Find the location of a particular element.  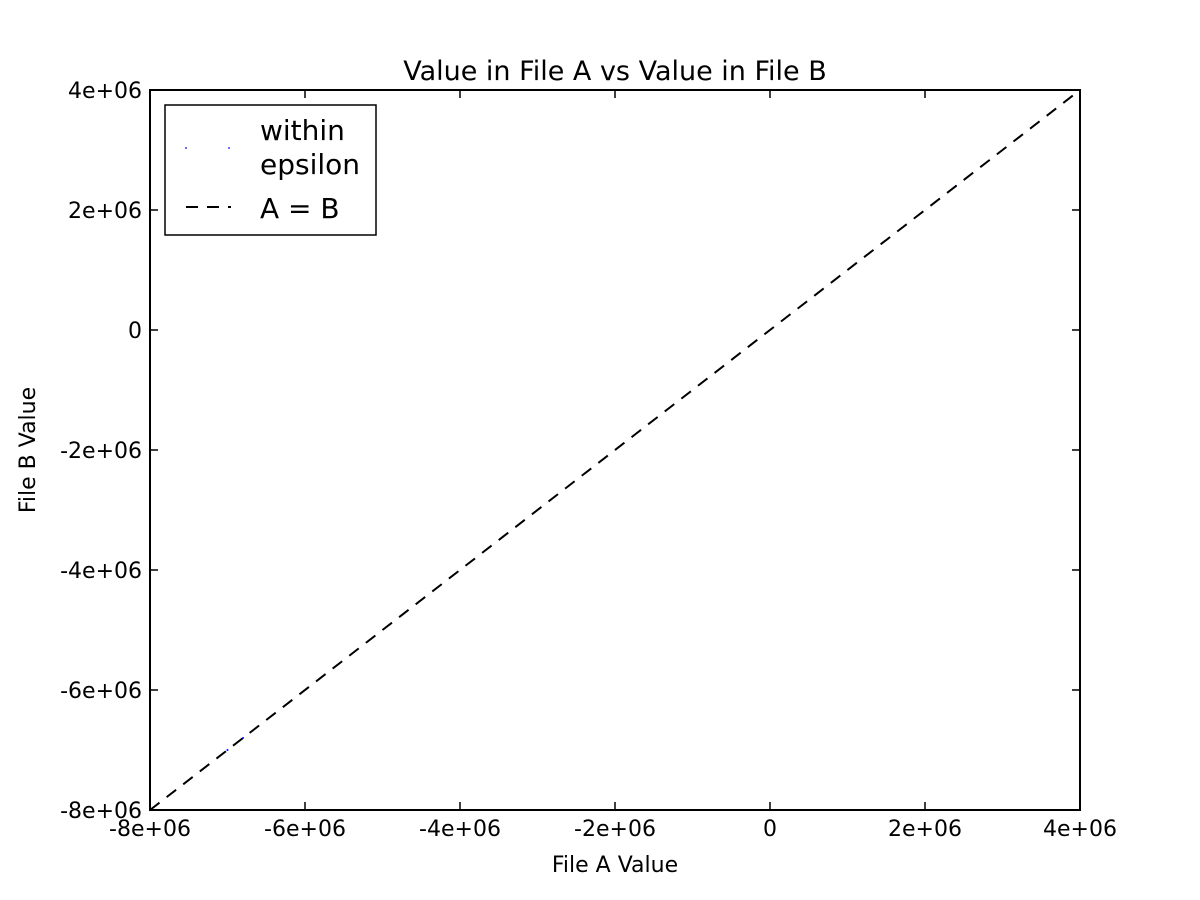

y-tick-label: -8e+06 is located at coordinates (101, 811).